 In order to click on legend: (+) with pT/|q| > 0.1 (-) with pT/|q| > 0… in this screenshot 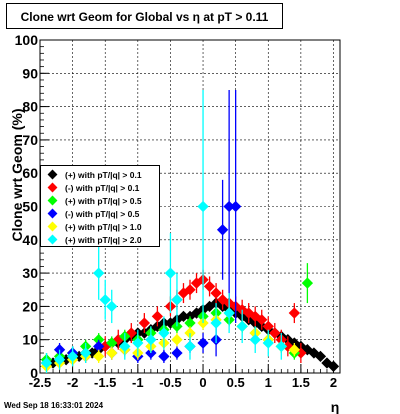, I will do `click(100, 206)`.